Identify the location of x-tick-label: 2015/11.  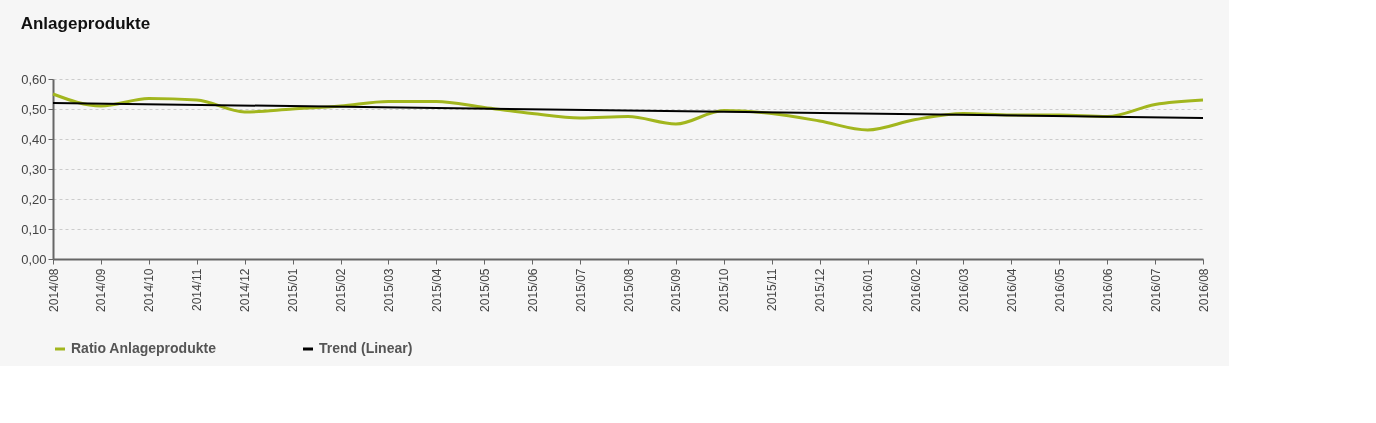
(772, 289).